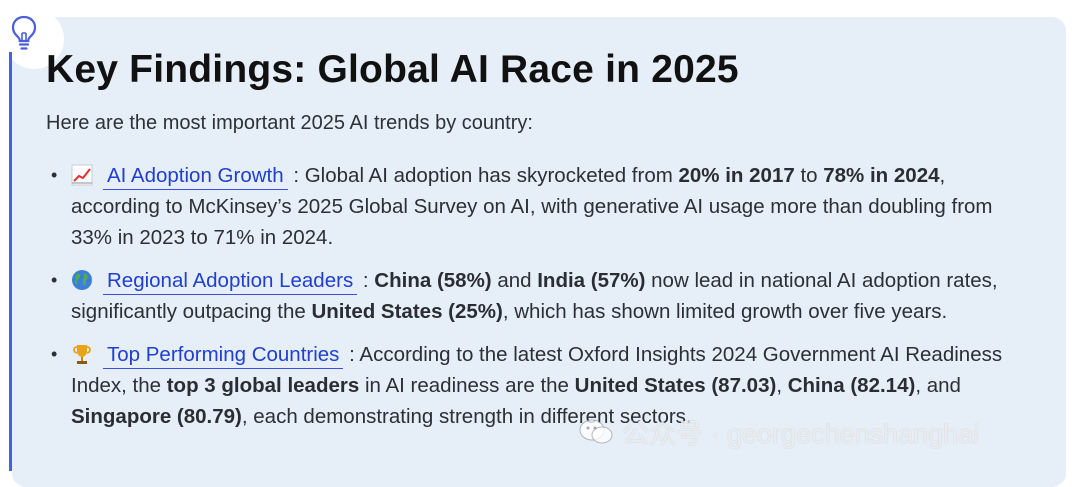 This screenshot has width=1080, height=487. Describe the element at coordinates (83, 354) in the screenshot. I see `trophy-icon` at that location.